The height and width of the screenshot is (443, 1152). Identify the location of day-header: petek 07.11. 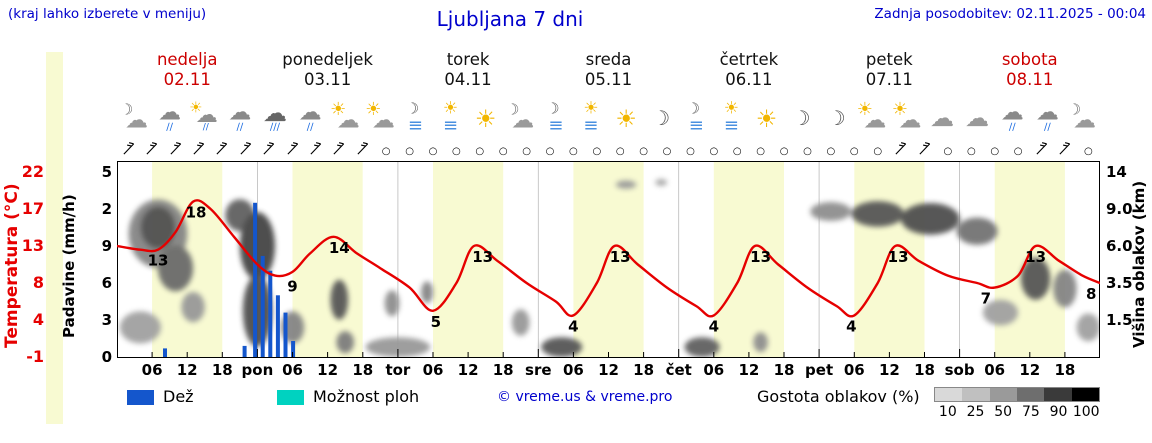
(889, 70).